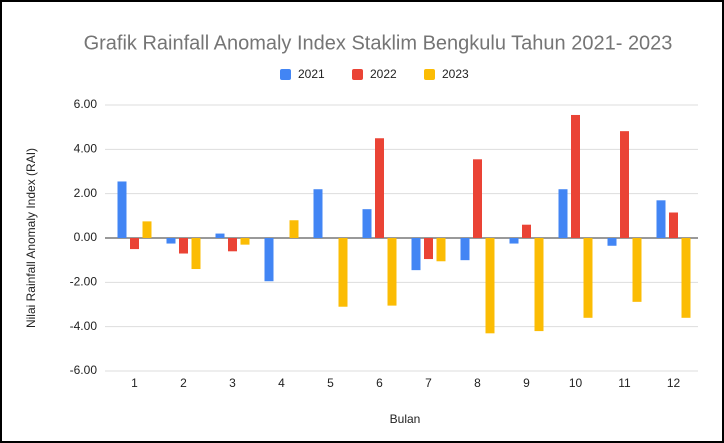 This screenshot has height=443, width=724. I want to click on y-tick-label: 6.00, so click(86, 104).